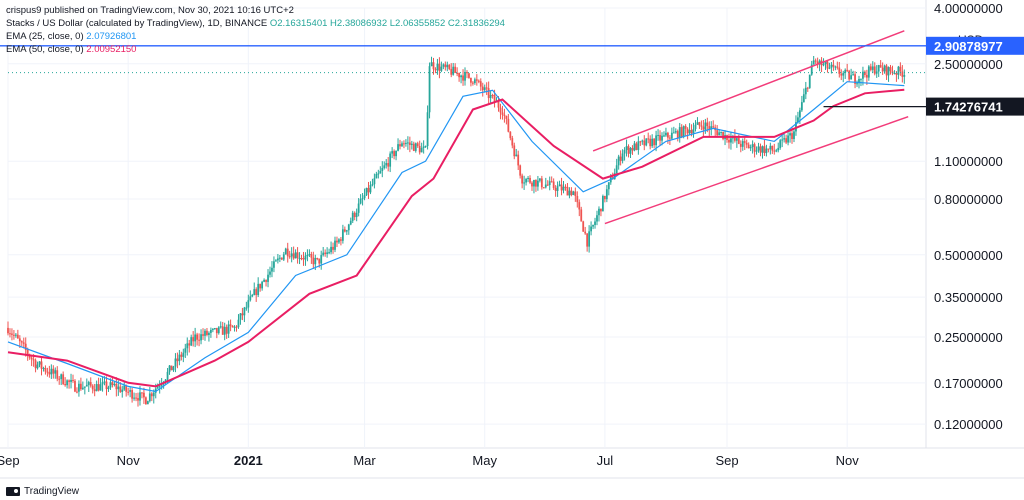 This screenshot has width=1024, height=500. What do you see at coordinates (429, 460) in the screenshot?
I see `time-axis: Sep Nov 2021 Mar May Jul Sep Nov` at bounding box center [429, 460].